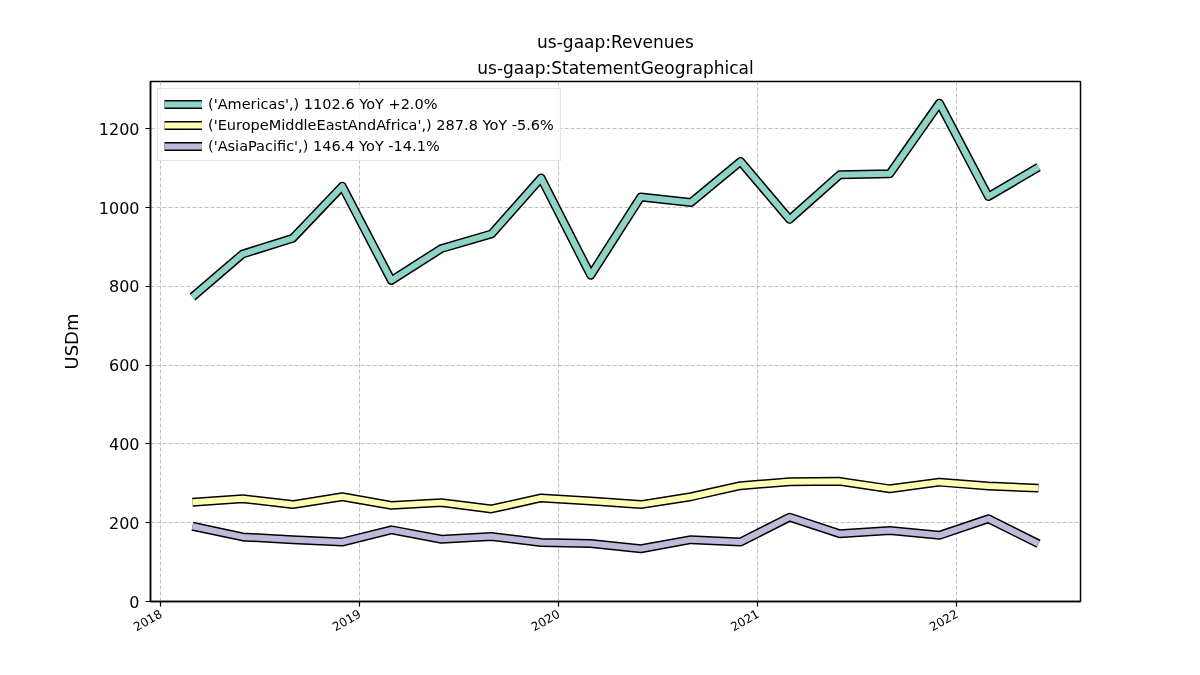  What do you see at coordinates (124, 523) in the screenshot?
I see `y-tick-label: 200` at bounding box center [124, 523].